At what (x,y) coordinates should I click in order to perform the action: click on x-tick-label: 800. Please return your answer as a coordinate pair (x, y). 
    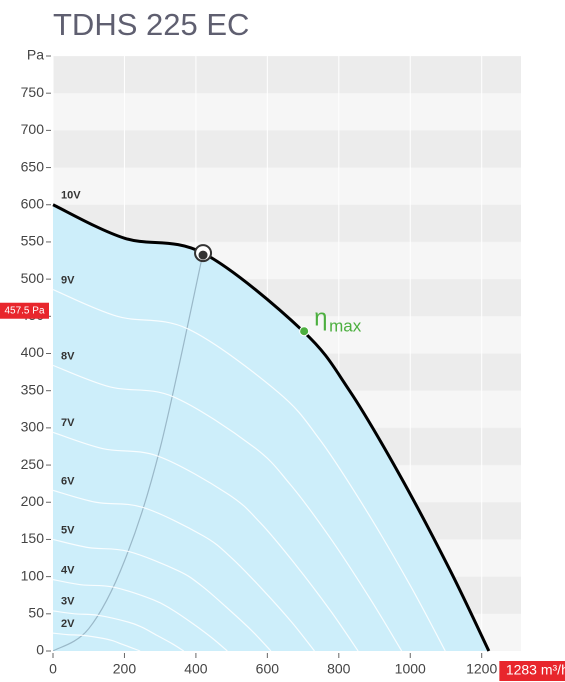
    Looking at the image, I should click on (339, 669).